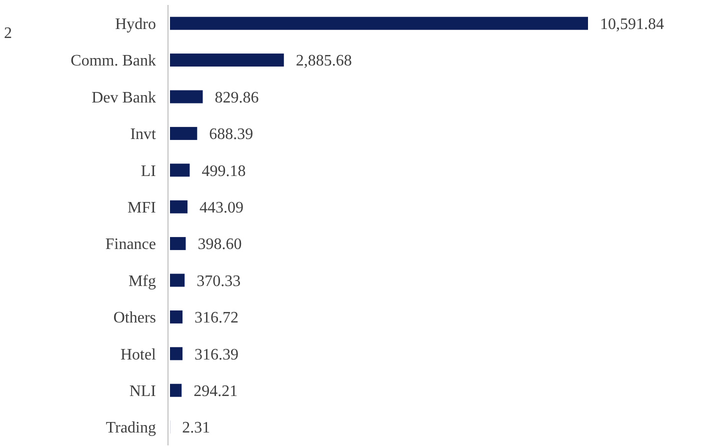  What do you see at coordinates (236, 97) in the screenshot?
I see `data-label: 829.86` at bounding box center [236, 97].